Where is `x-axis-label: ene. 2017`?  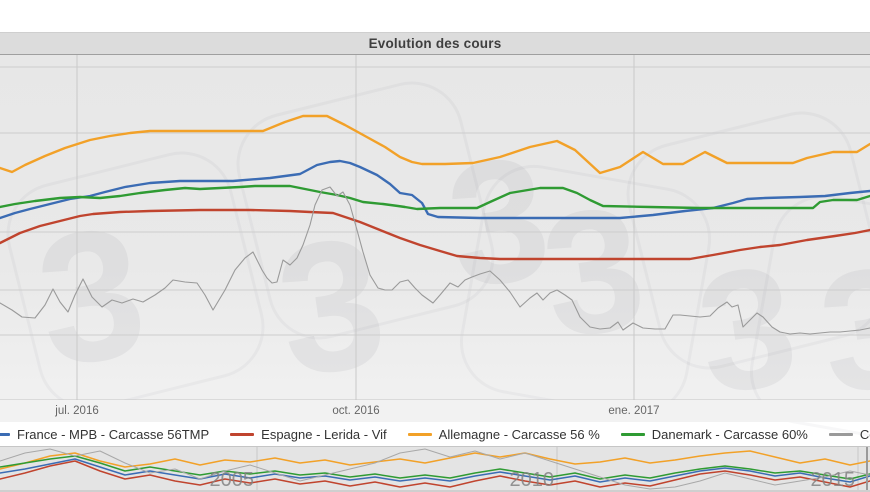 x-axis-label: ene. 2017 is located at coordinates (634, 411).